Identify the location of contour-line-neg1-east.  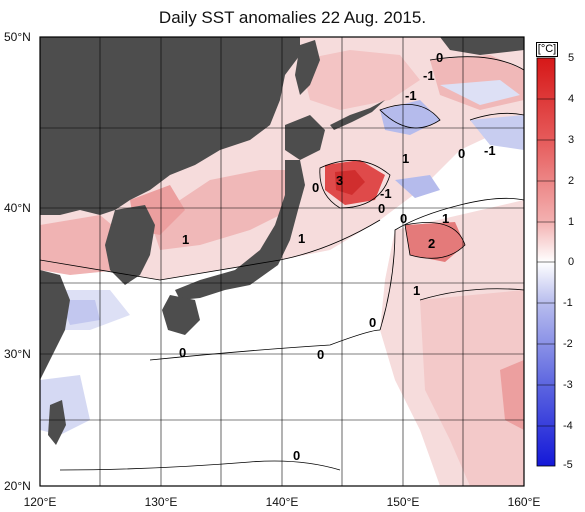
(496, 116).